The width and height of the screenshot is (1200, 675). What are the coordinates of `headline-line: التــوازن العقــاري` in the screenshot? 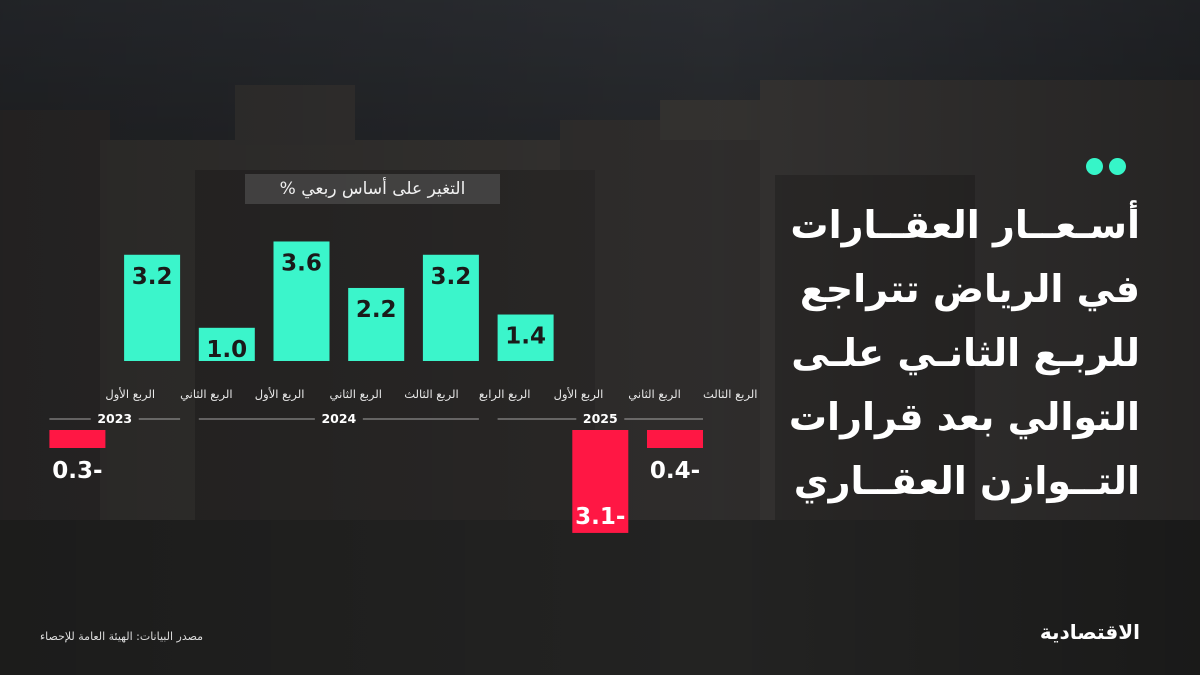 It's located at (966, 481).